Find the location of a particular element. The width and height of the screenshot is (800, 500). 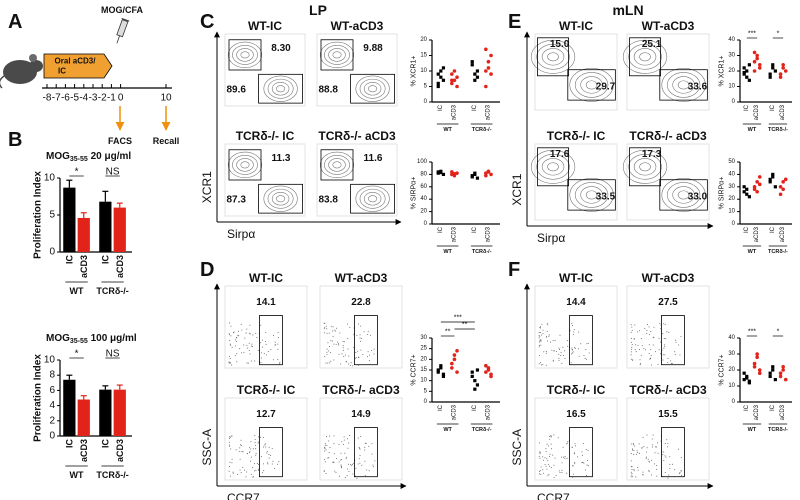

gate-percentage: 17.3 is located at coordinates (652, 154).